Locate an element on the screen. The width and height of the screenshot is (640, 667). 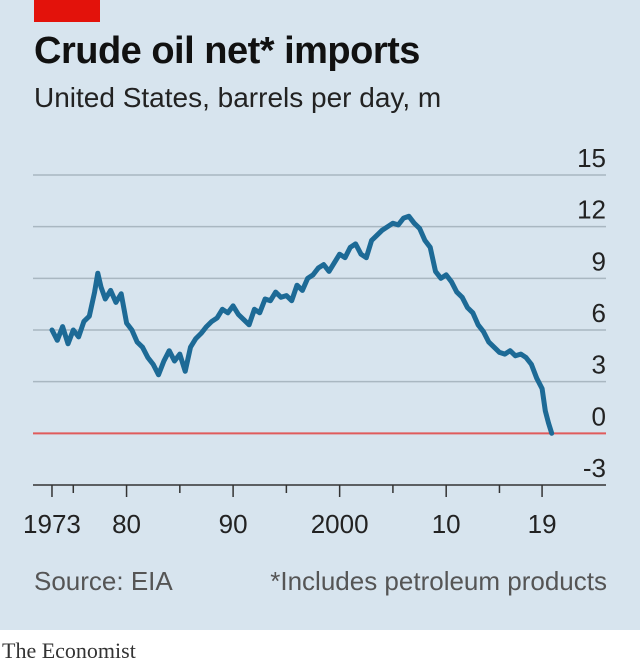
x-tick-label: 80 is located at coordinates (126, 524).